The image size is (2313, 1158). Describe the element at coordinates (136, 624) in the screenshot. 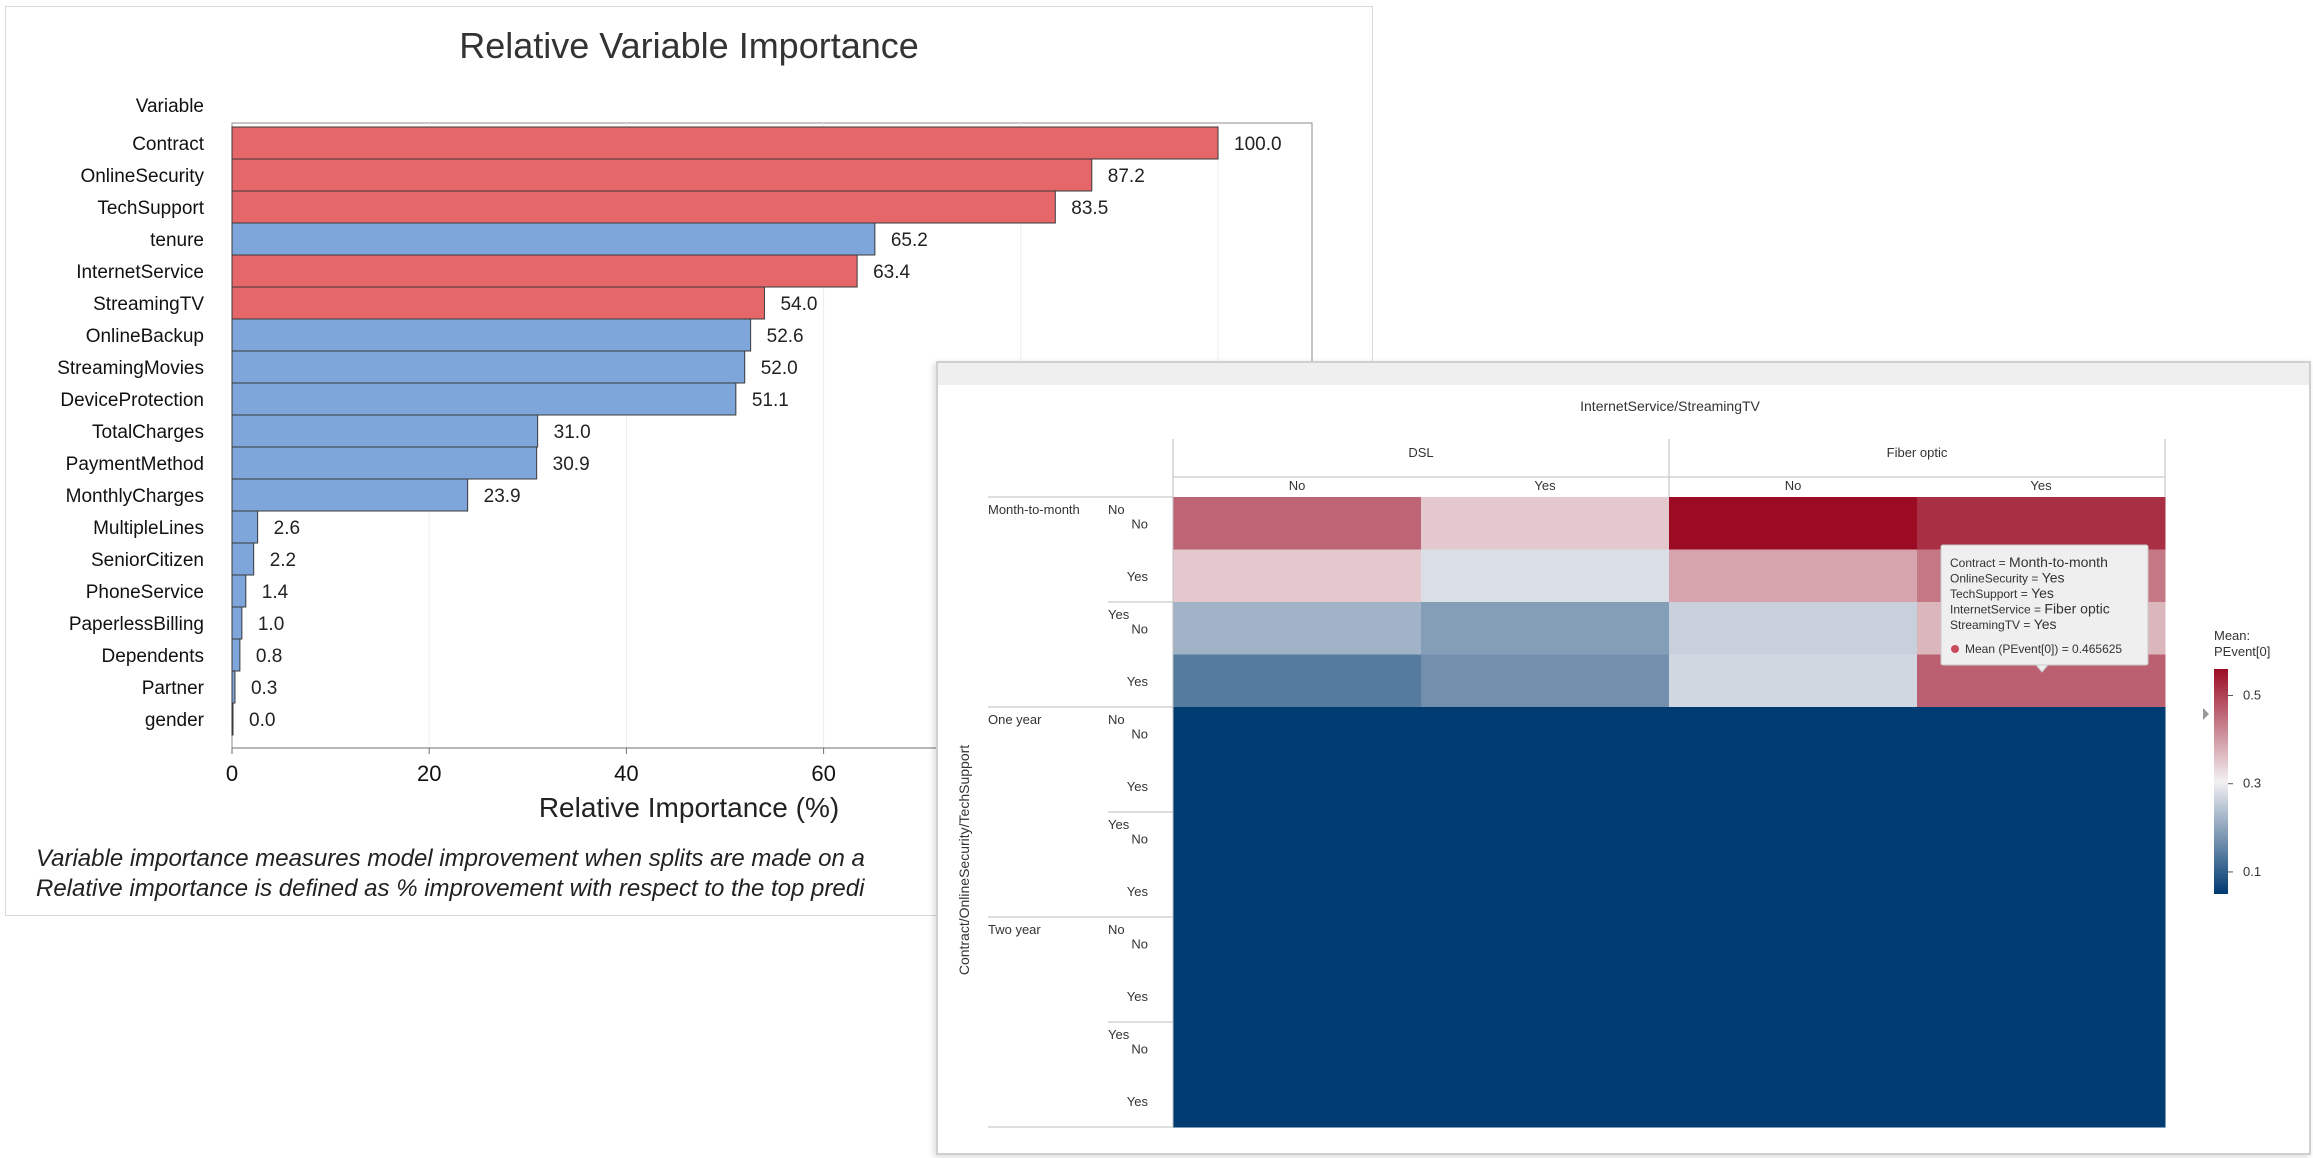

I see `category-label: PaperlessBilling` at that location.